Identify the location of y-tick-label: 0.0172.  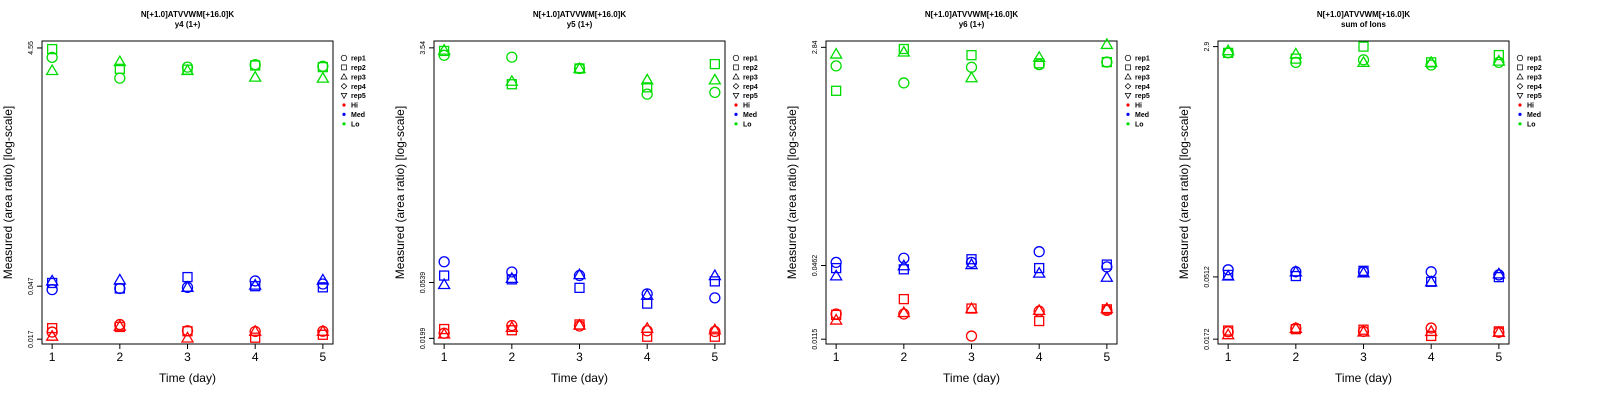
(1207, 339).